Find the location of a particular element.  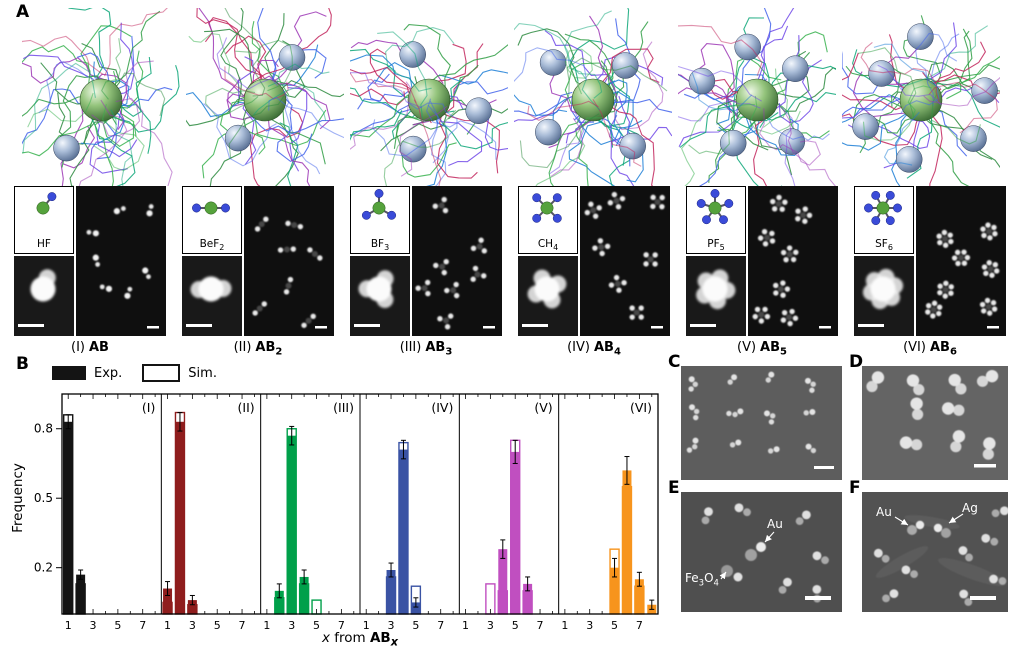

molecule-formula: SF6 is located at coordinates (884, 244).